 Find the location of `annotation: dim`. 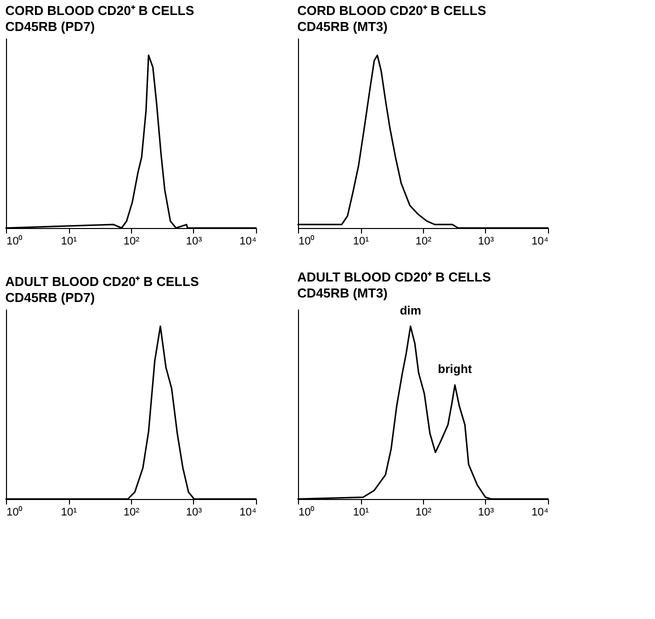

annotation: dim is located at coordinates (411, 310).